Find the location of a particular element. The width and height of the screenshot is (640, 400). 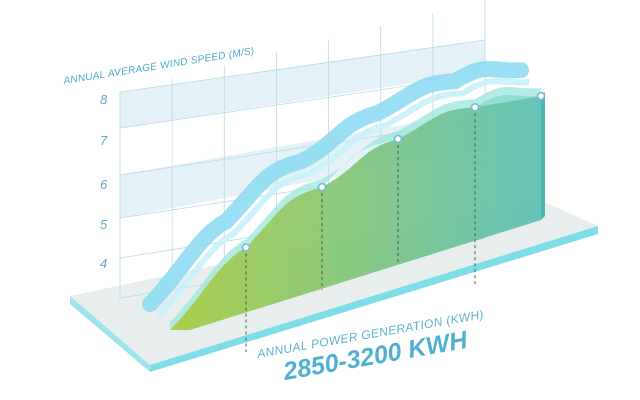

y-tick-label: 7 is located at coordinates (104, 140).